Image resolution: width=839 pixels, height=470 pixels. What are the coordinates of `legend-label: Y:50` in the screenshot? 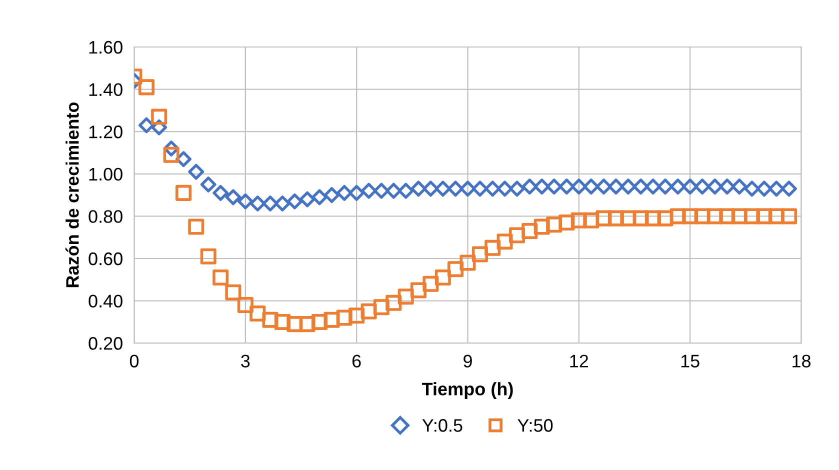 It's located at (535, 425).